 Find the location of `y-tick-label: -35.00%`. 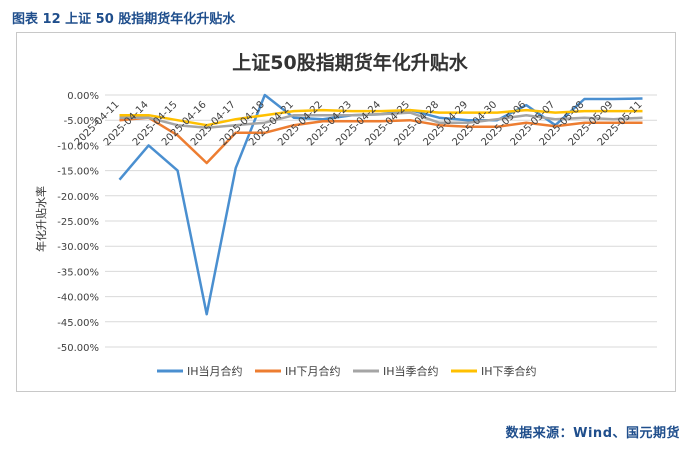

y-tick-label: -35.00% is located at coordinates (78, 272).